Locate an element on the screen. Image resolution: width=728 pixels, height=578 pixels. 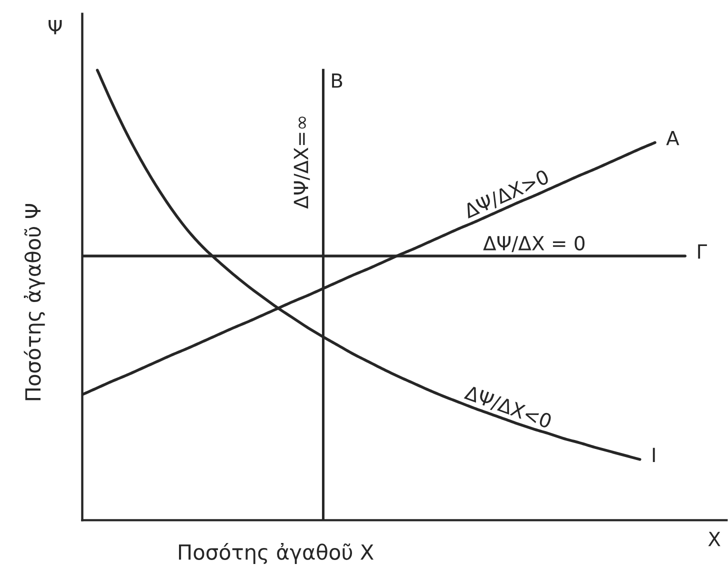
x-axis-title: Ποσότης ἀγαθοῦ X is located at coordinates (276, 553).